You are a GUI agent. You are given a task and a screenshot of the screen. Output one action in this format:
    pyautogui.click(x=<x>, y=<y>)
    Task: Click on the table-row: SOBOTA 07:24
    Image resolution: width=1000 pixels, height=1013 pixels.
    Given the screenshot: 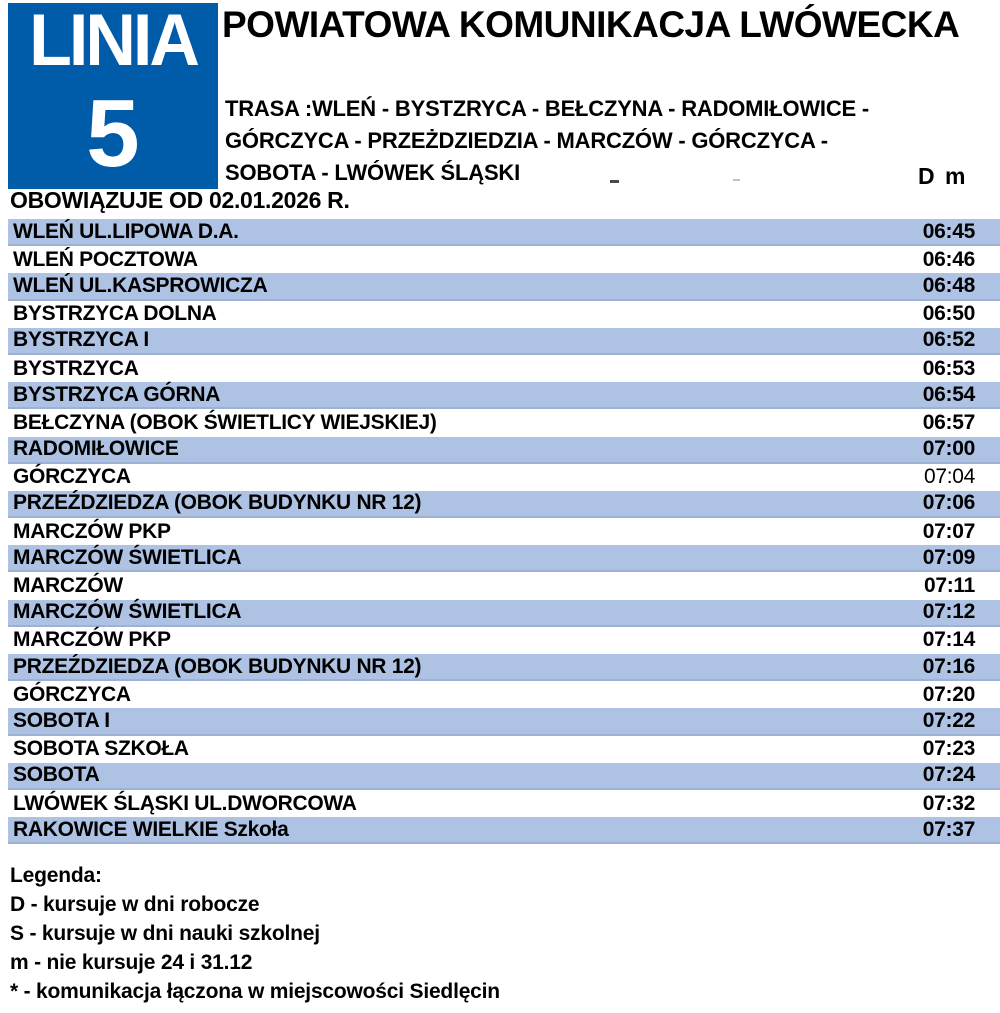 What is the action you would take?
    pyautogui.click(x=504, y=776)
    